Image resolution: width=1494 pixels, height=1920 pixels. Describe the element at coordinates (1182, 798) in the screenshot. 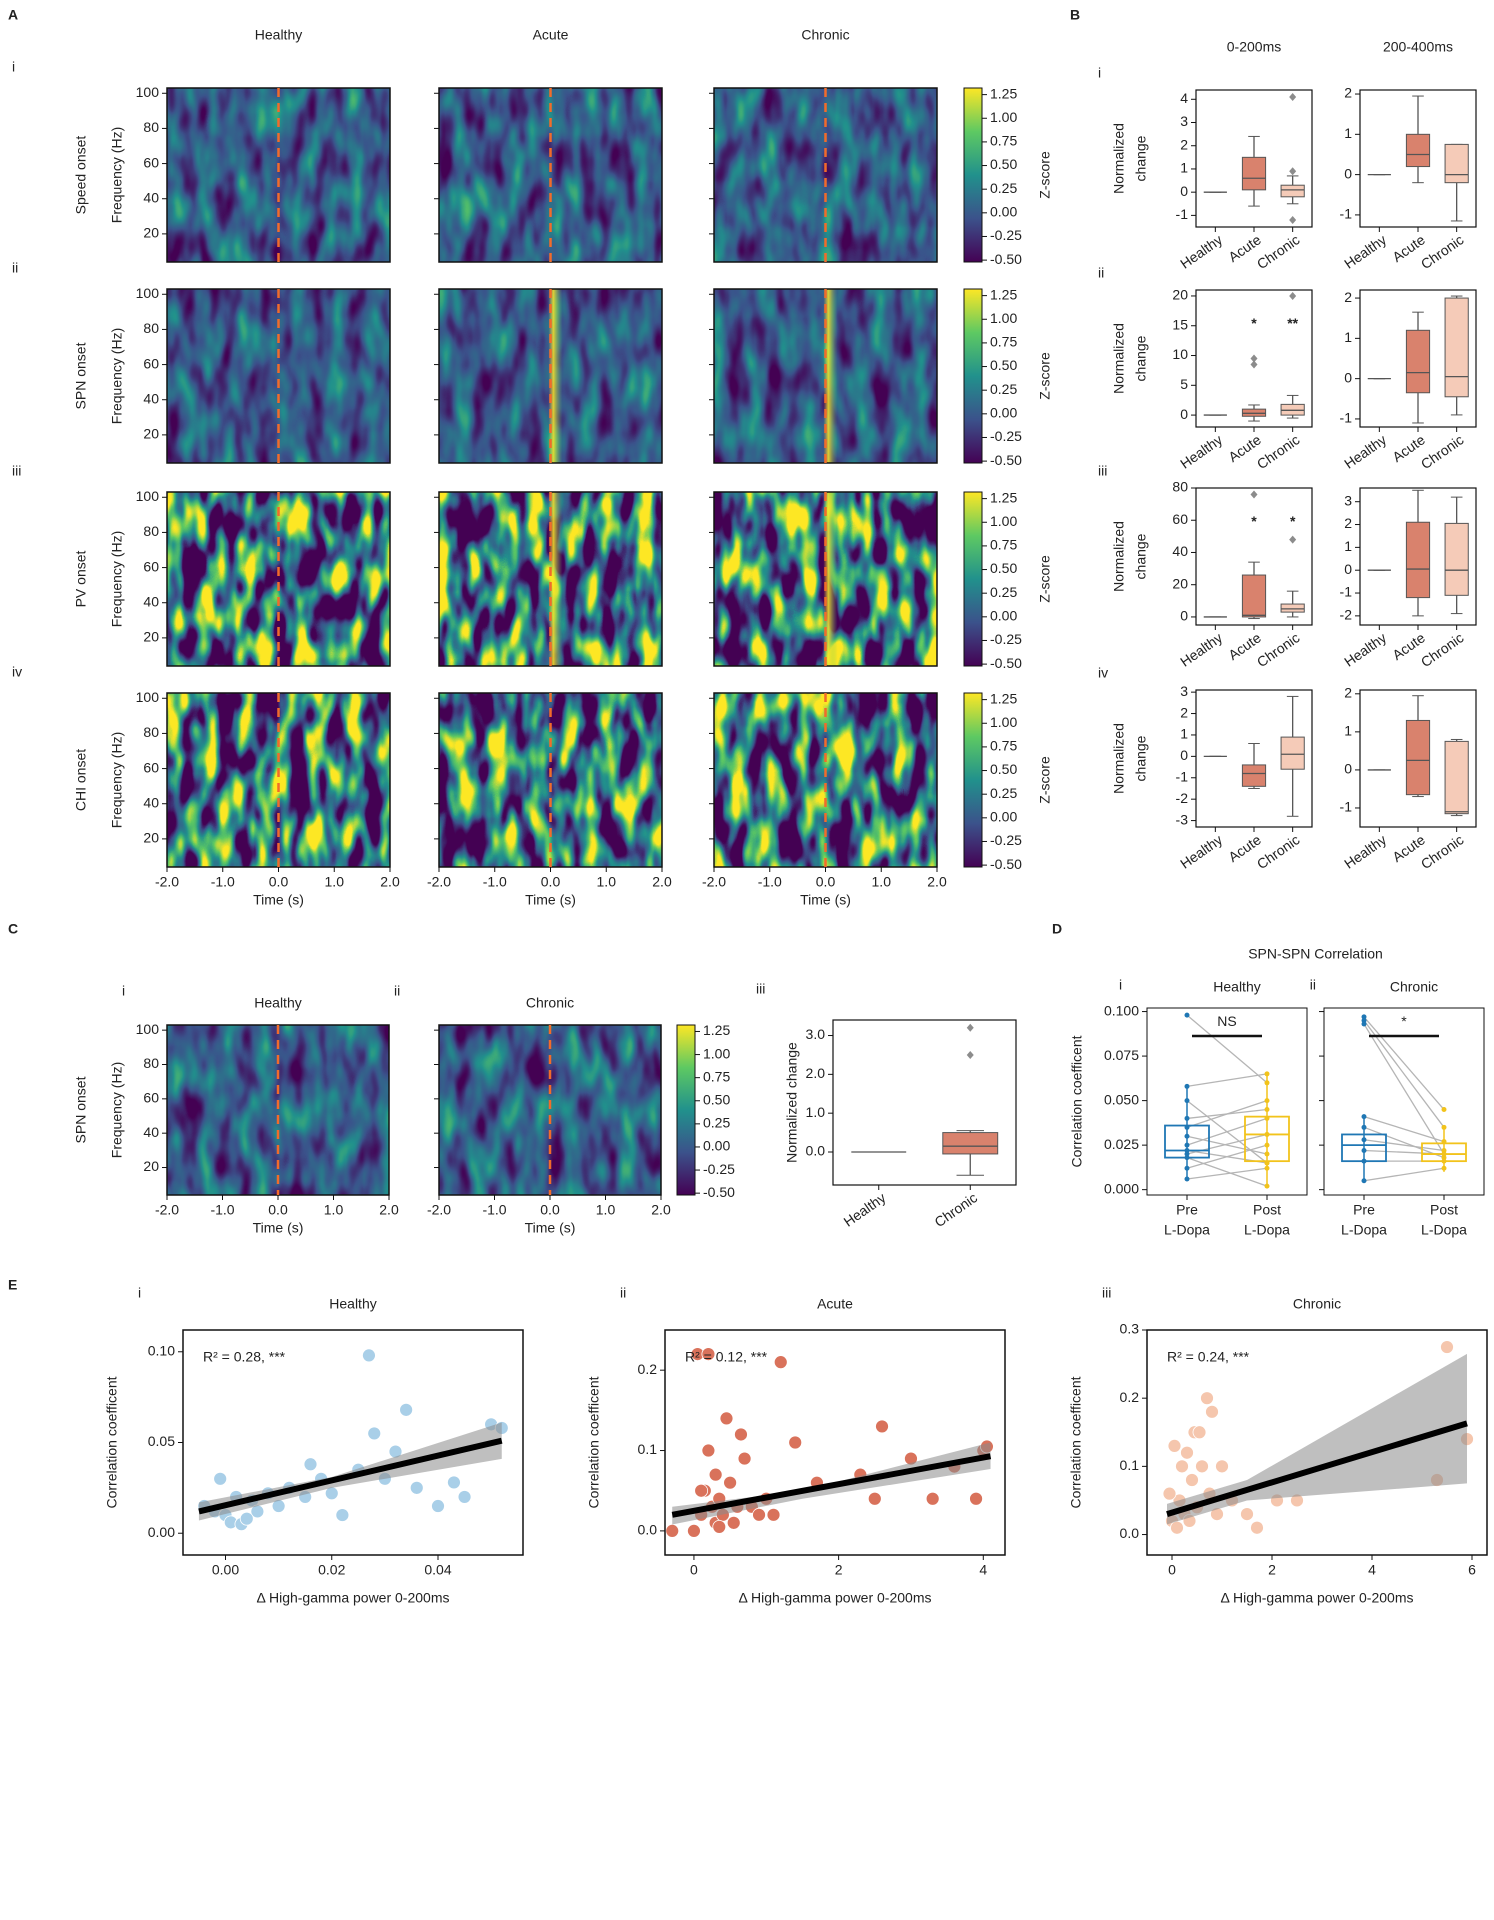

I see `y-tick-label: -2` at that location.